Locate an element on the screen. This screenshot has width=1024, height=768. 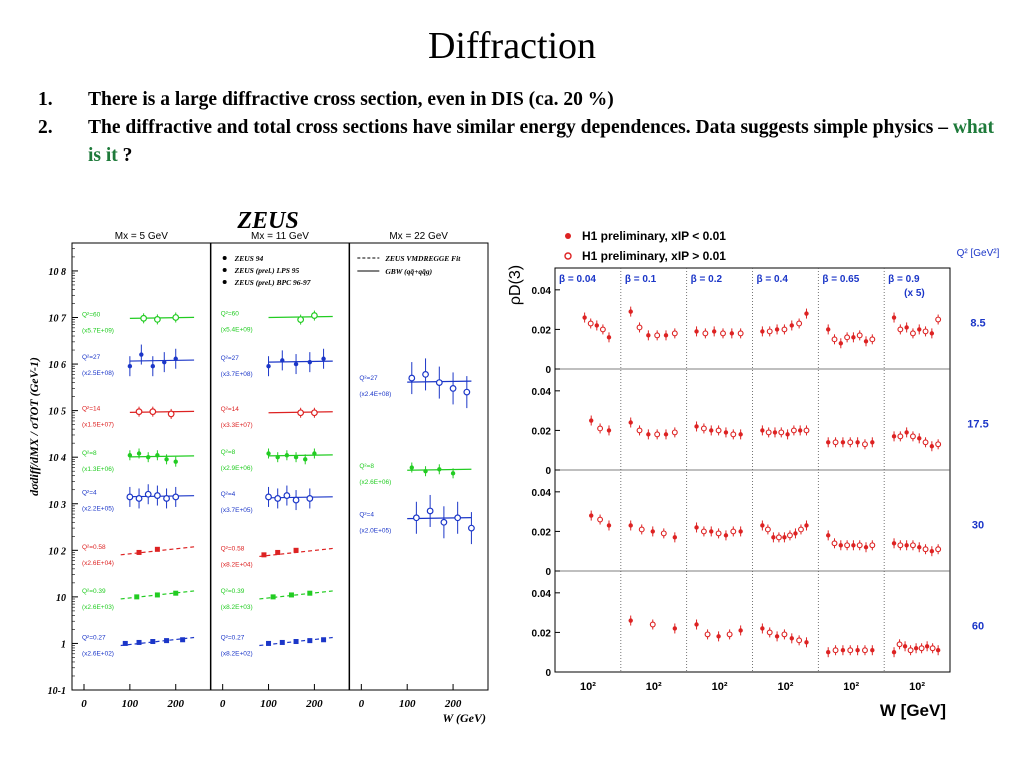
series-q2-label: Q²=27 is located at coordinates (91, 357).